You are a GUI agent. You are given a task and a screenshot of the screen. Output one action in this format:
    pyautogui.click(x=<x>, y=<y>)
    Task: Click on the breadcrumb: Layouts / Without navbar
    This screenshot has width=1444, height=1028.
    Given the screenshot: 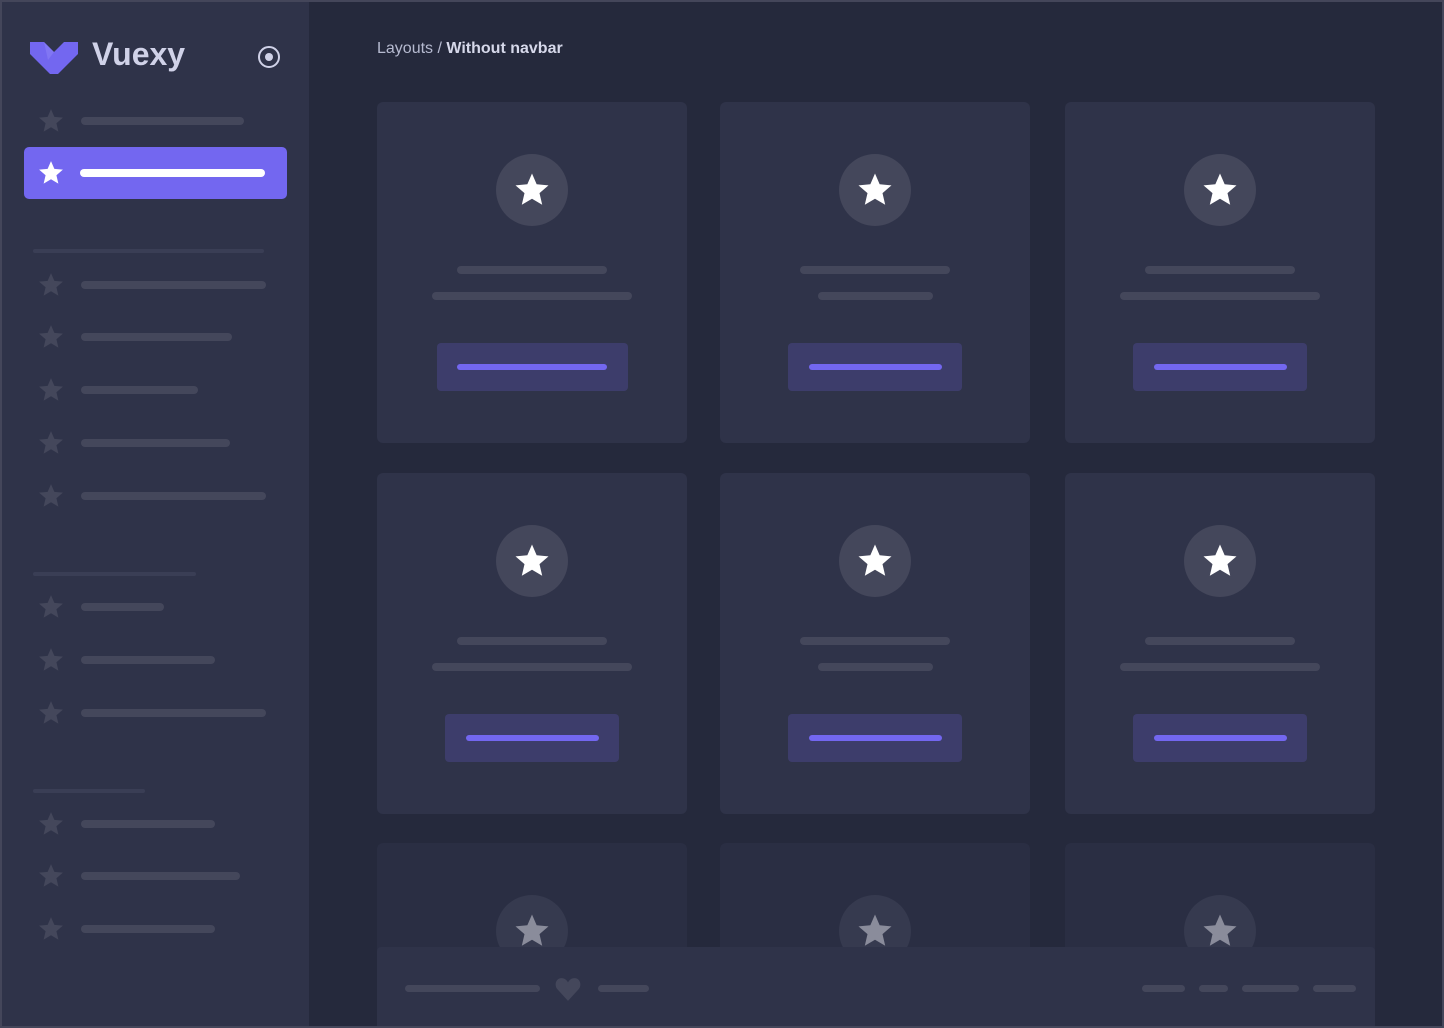 What is the action you would take?
    pyautogui.click(x=470, y=49)
    